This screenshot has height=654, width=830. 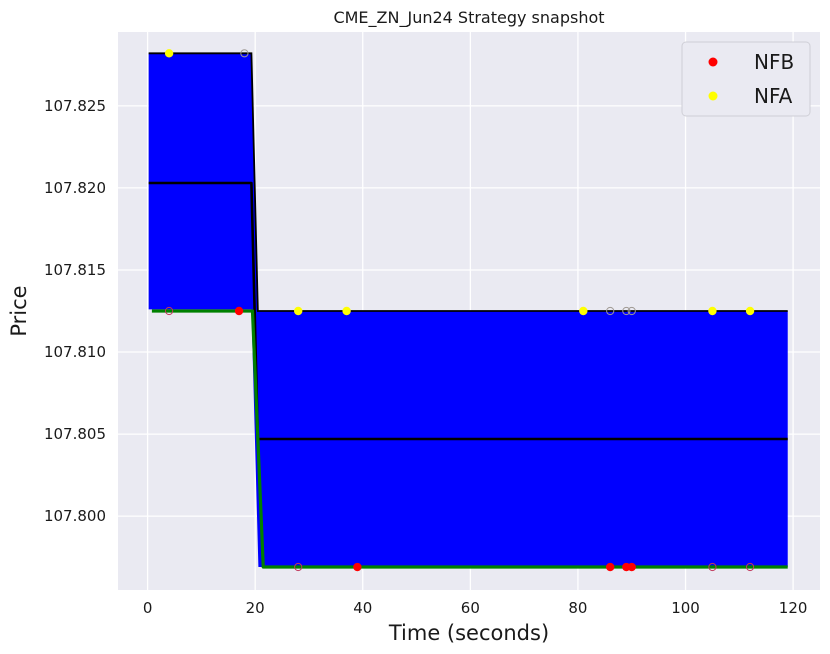 I want to click on x-axis: 0 20 40 60 80 100 120, so click(x=475, y=608).